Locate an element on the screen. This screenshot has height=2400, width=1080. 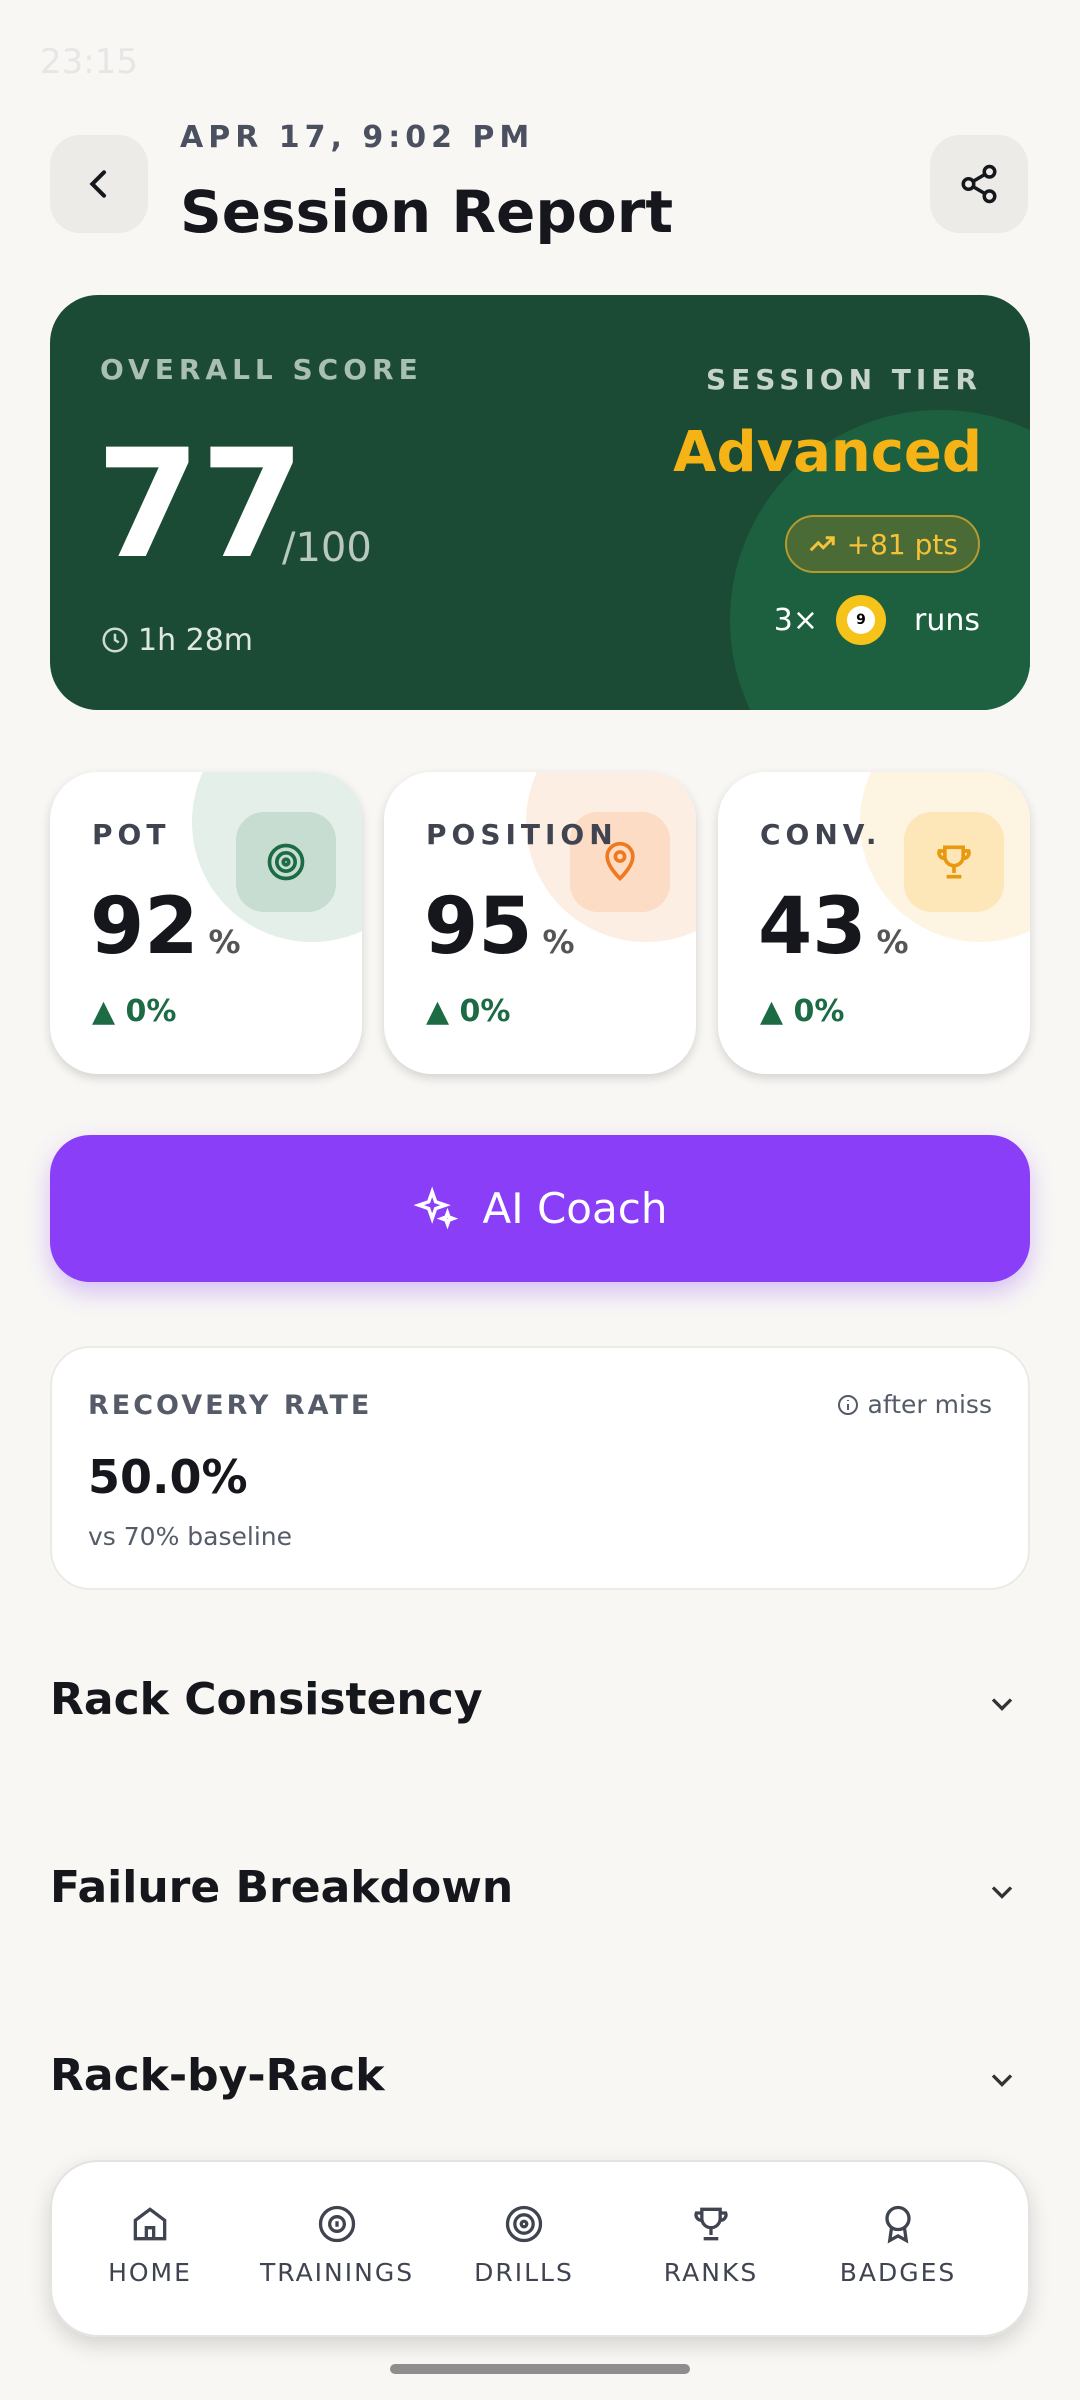
ai-coach-label: AI Coach is located at coordinates (575, 1208).